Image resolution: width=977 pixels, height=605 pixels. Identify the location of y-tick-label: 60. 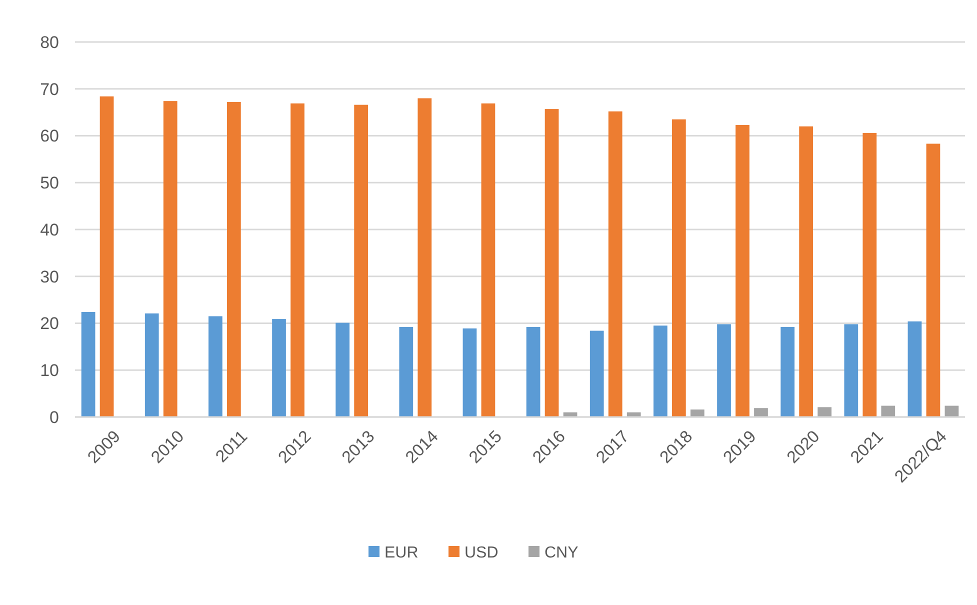
(49, 136).